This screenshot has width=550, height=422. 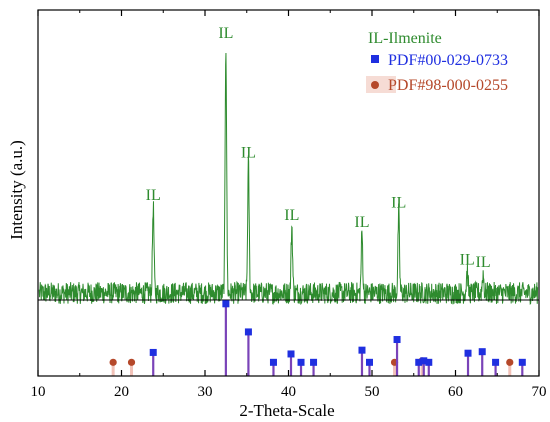 What do you see at coordinates (405, 38) in the screenshot?
I see `legend-label-title: IL-Ilmenite` at bounding box center [405, 38].